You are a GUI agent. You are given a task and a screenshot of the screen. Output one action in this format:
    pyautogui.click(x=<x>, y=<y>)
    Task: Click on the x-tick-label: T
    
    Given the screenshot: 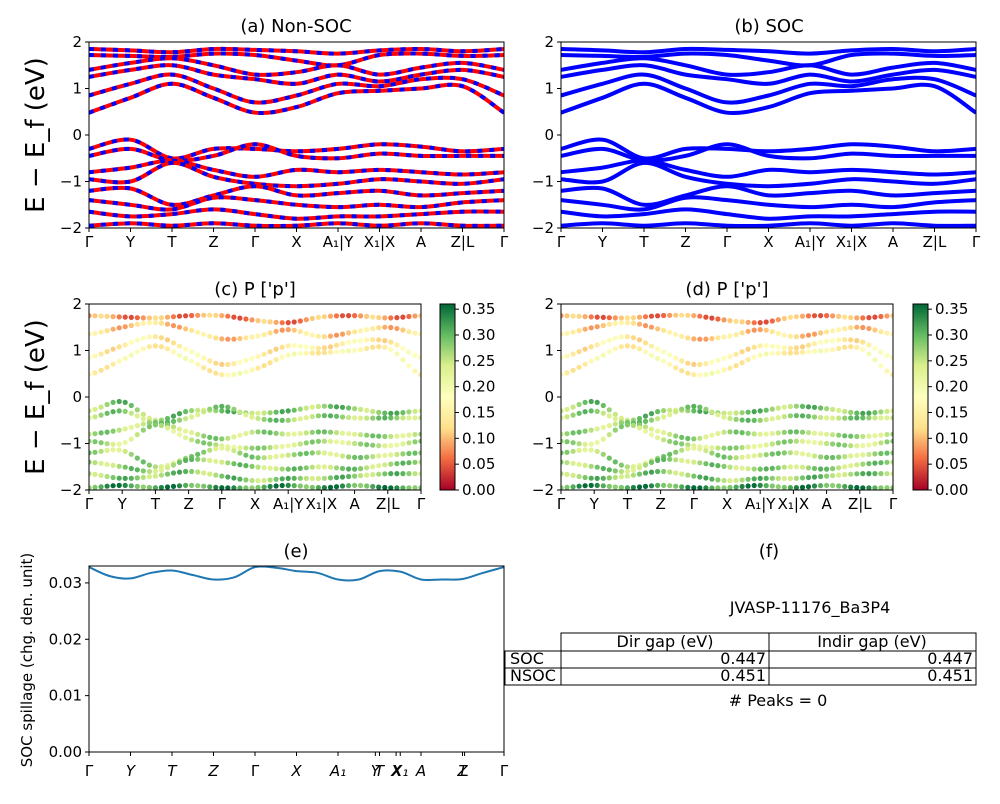 What is the action you would take?
    pyautogui.click(x=171, y=242)
    